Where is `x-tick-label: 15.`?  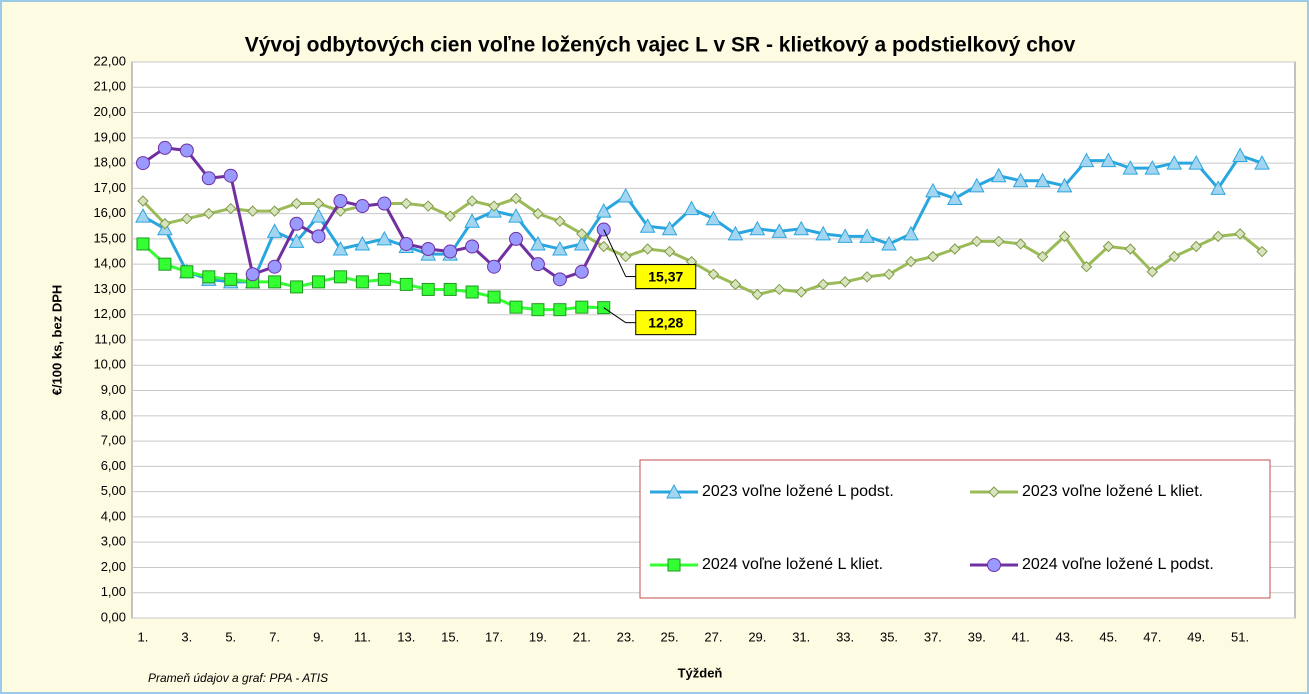
x-tick-label: 15. is located at coordinates (450, 636).